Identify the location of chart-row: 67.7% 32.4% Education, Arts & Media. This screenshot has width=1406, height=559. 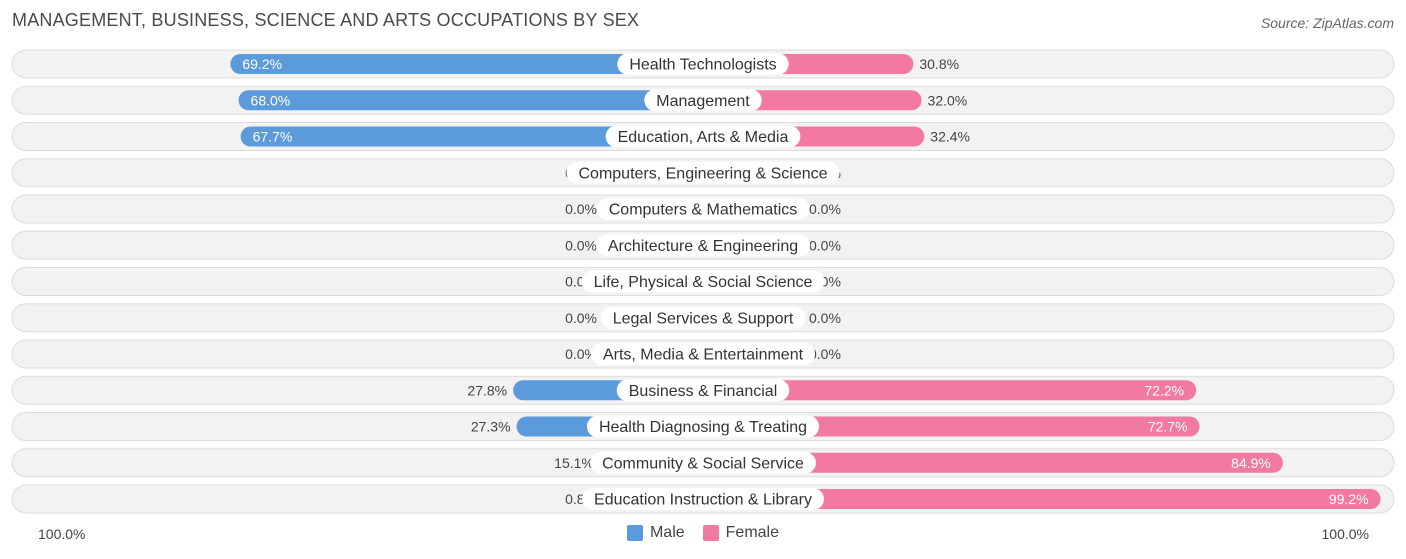
(703, 136).